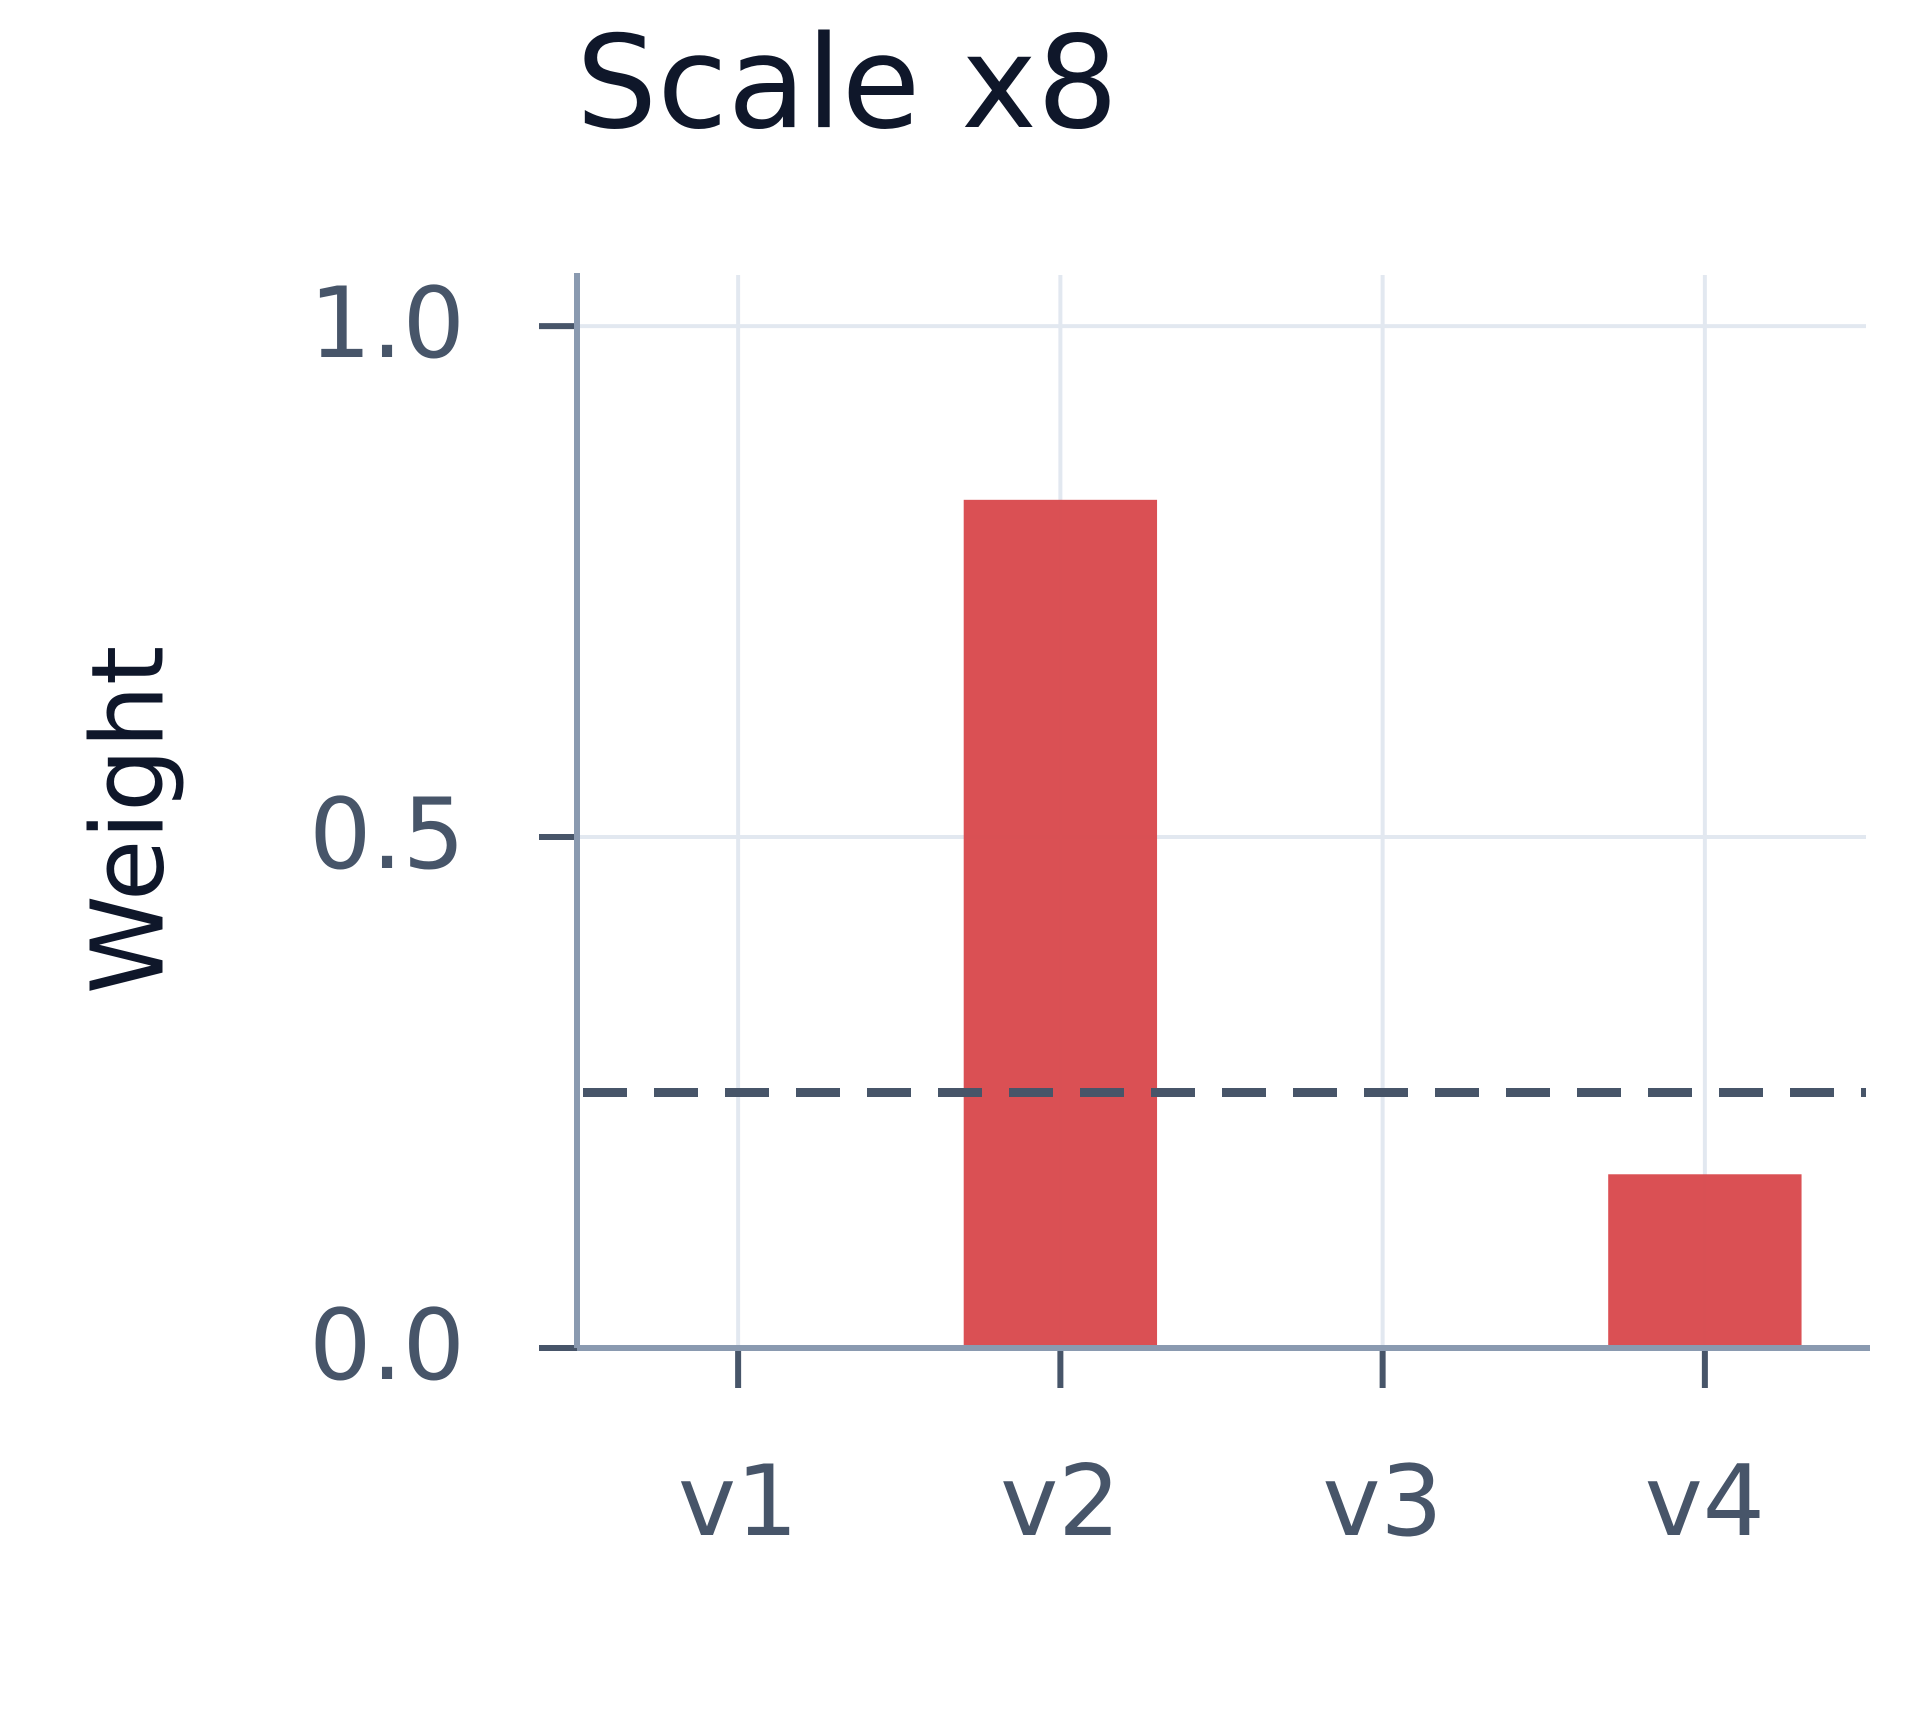 Image resolution: width=1920 pixels, height=1728 pixels. Describe the element at coordinates (127, 820) in the screenshot. I see `y-axis-label: Weight` at that location.